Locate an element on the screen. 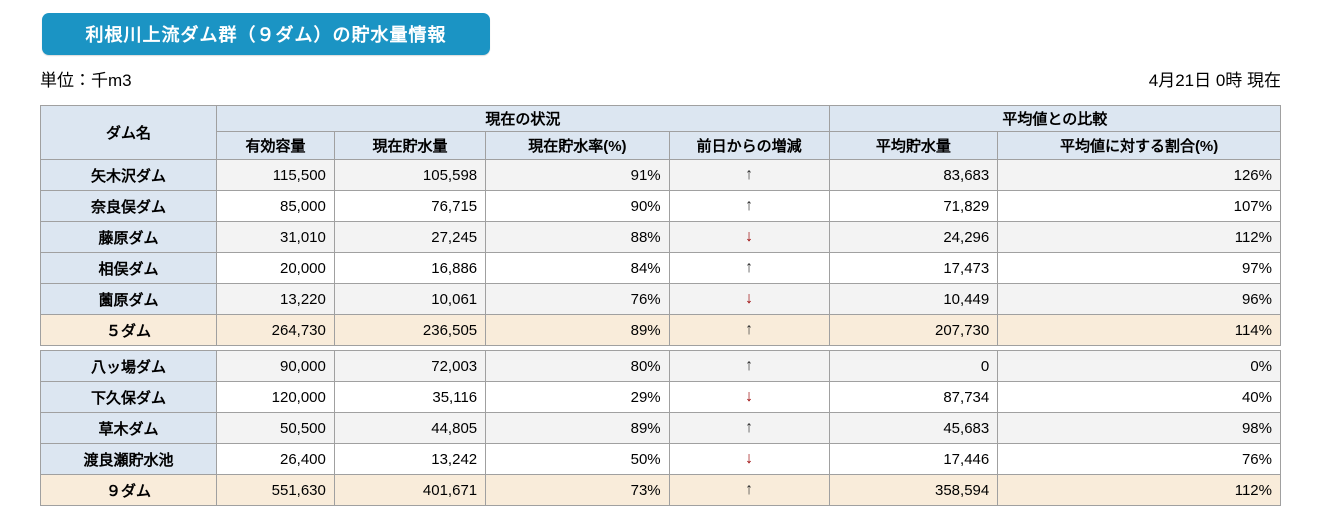  effective-capacity-cell: 13,220 is located at coordinates (275, 299).